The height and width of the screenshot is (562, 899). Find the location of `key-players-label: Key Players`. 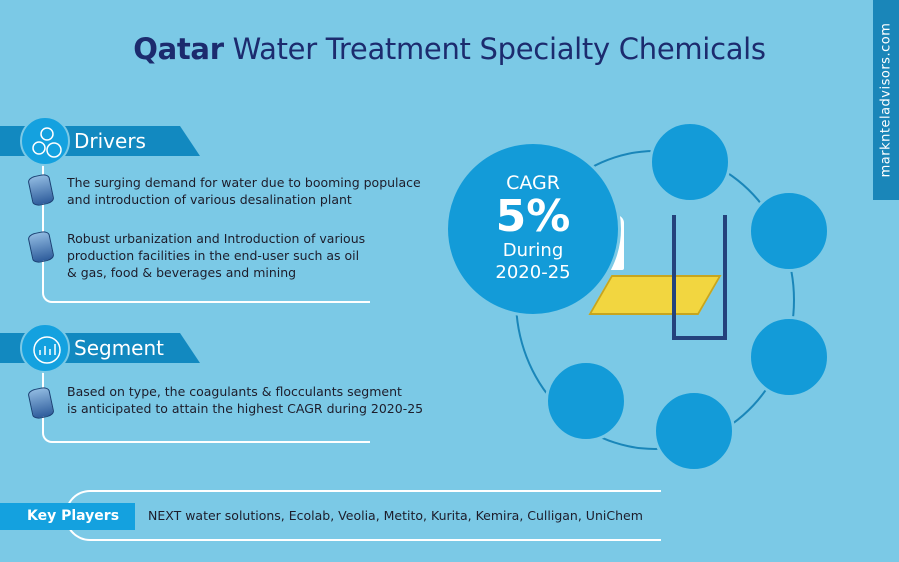

key-players-label: Key Players is located at coordinates (67, 516).